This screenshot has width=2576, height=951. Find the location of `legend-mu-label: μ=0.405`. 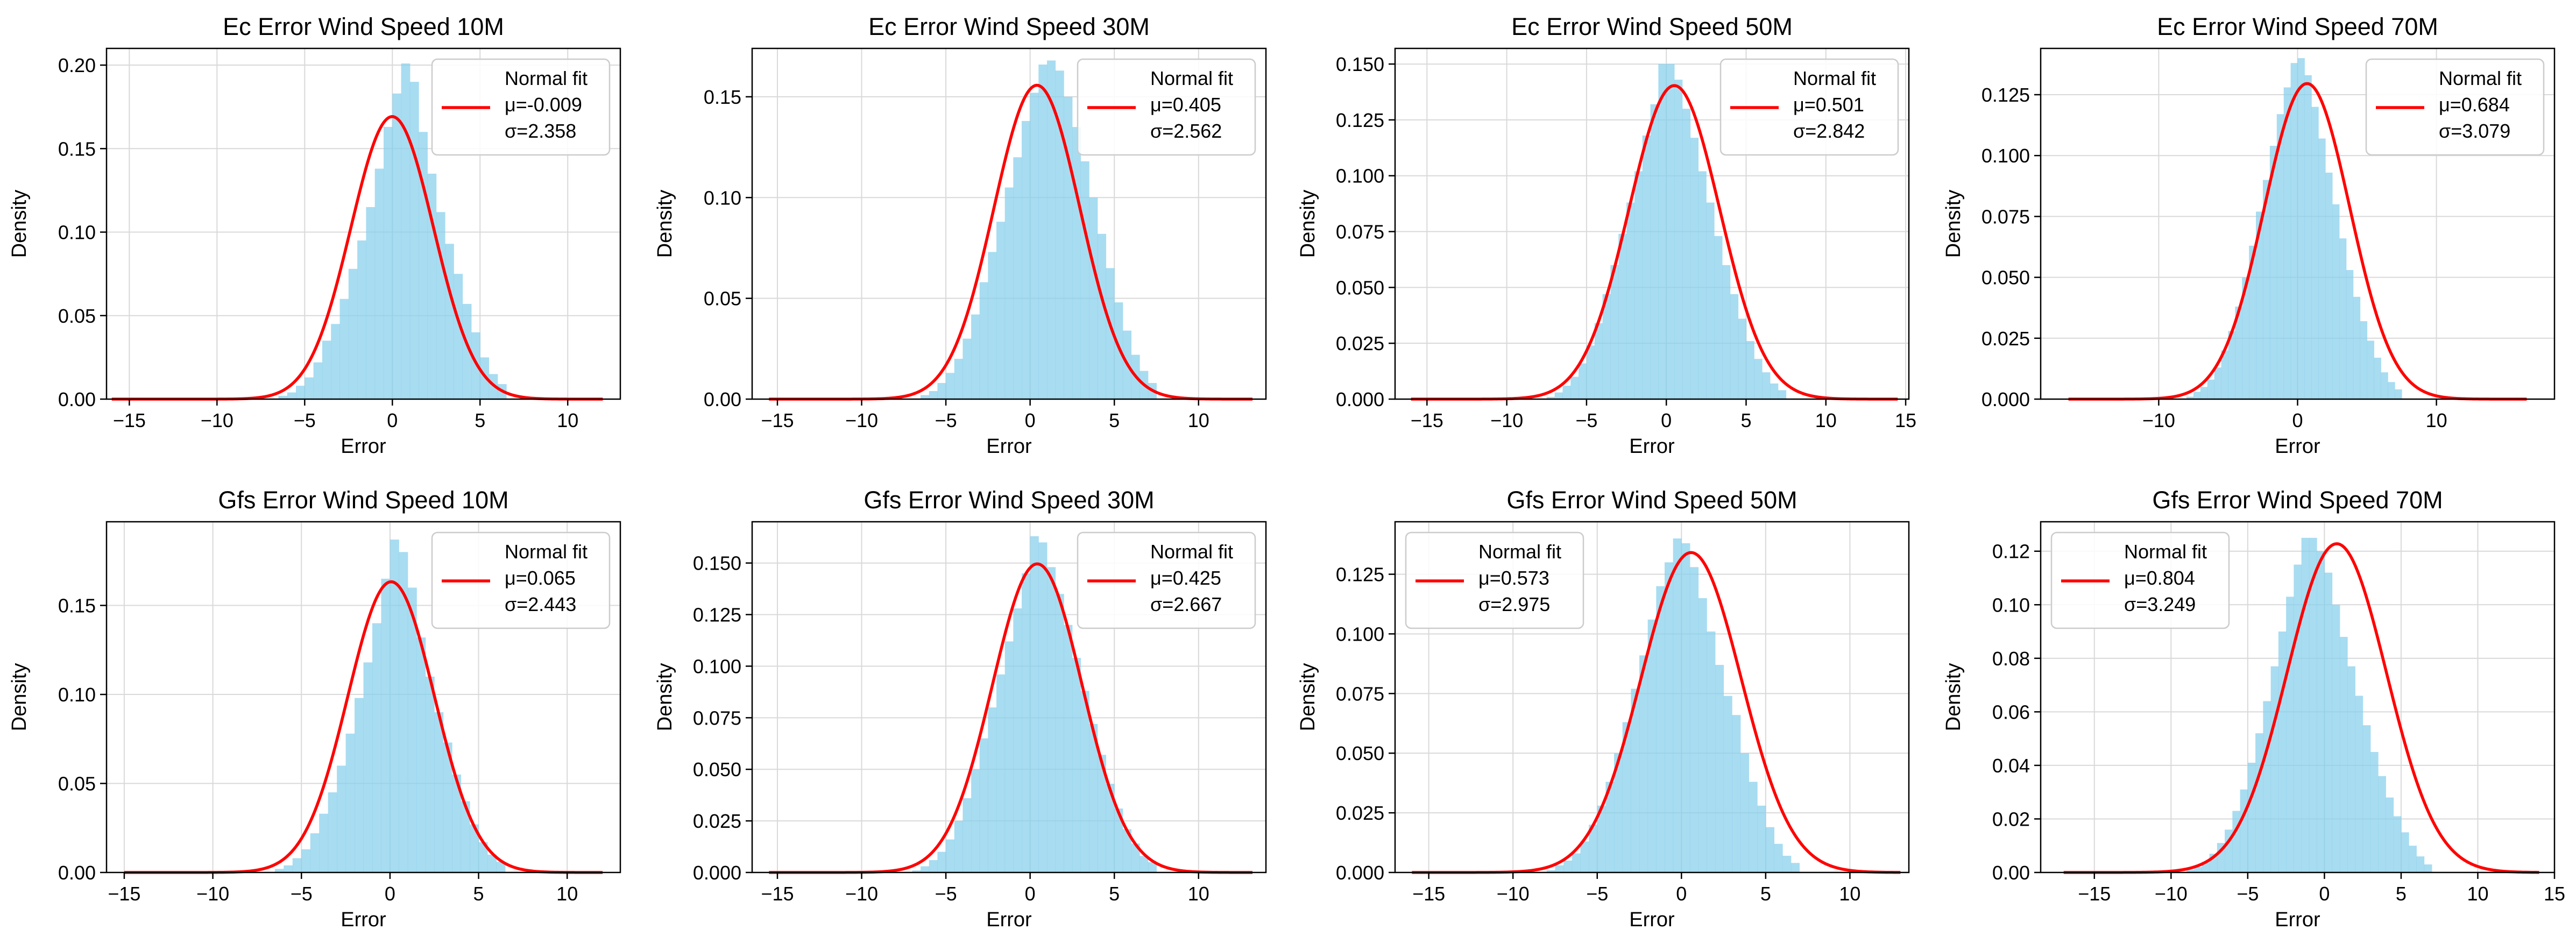

legend-mu-label: μ=0.405 is located at coordinates (1185, 105).